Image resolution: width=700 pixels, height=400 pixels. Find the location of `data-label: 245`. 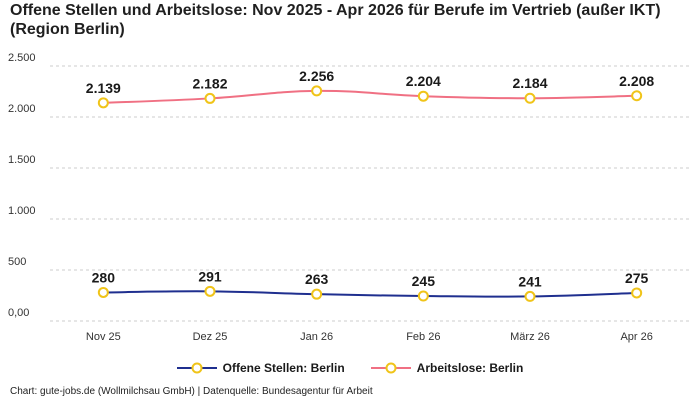

data-label: 245 is located at coordinates (424, 281).